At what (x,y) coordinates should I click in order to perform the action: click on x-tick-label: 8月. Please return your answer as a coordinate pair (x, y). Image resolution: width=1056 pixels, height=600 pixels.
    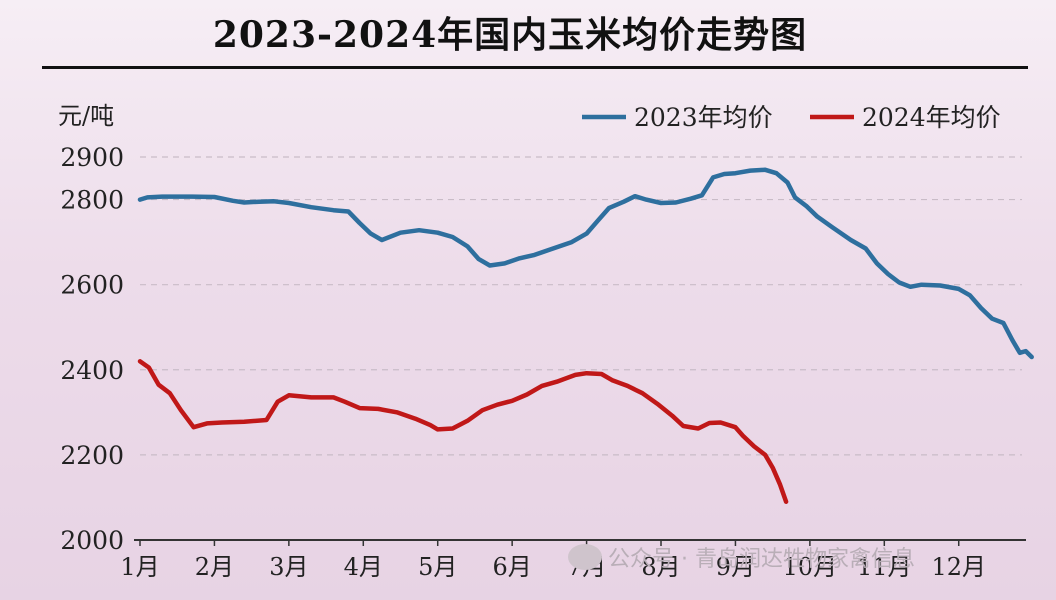
    Looking at the image, I should click on (660, 567).